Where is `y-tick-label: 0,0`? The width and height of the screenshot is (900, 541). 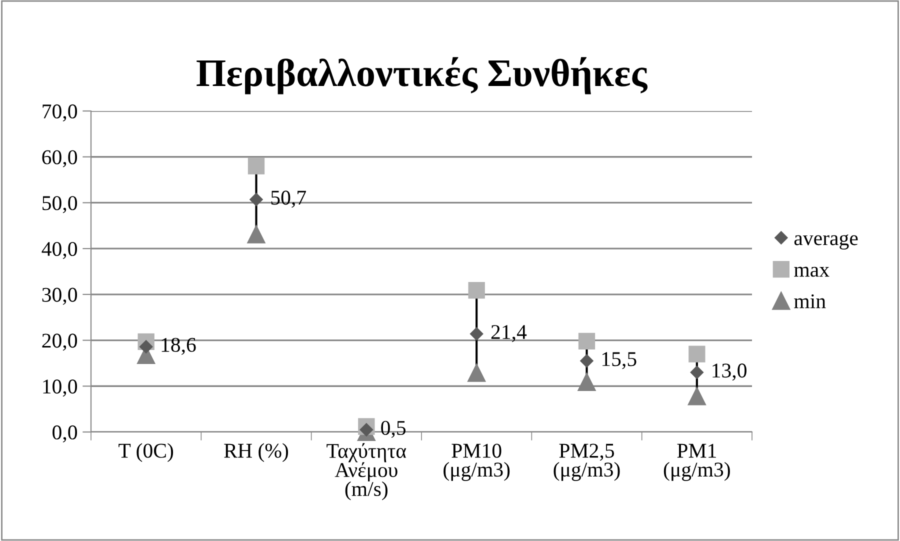
y-tick-label: 0,0 is located at coordinates (65, 433).